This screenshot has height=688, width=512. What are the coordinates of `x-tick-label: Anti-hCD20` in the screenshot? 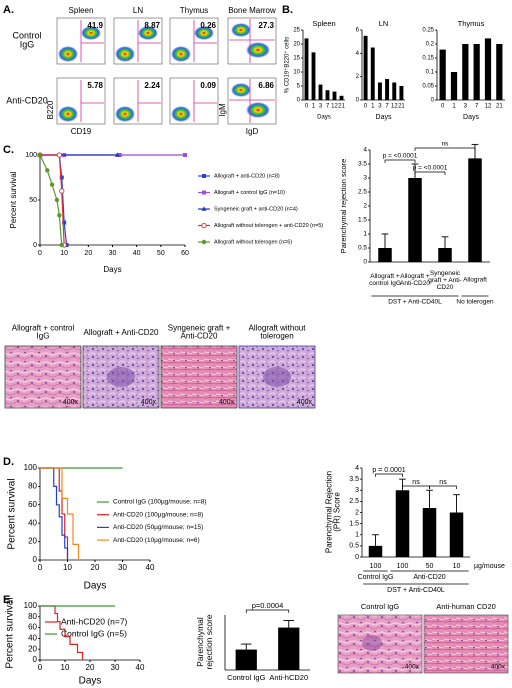 It's located at (288, 677).